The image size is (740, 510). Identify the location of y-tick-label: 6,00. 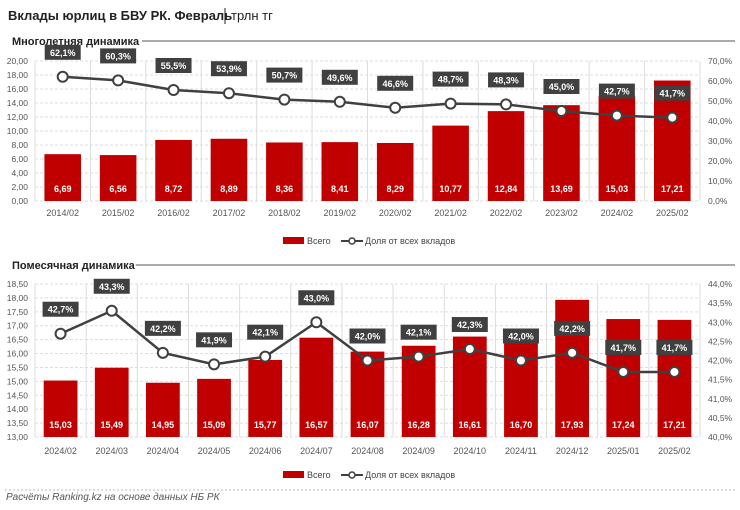
(19, 159).